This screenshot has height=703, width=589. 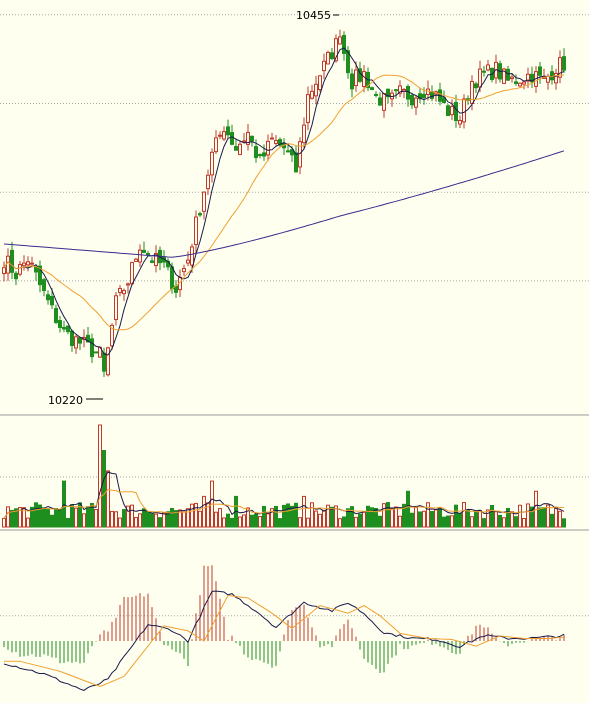 I want to click on volume-ma-mid, so click(x=283, y=504).